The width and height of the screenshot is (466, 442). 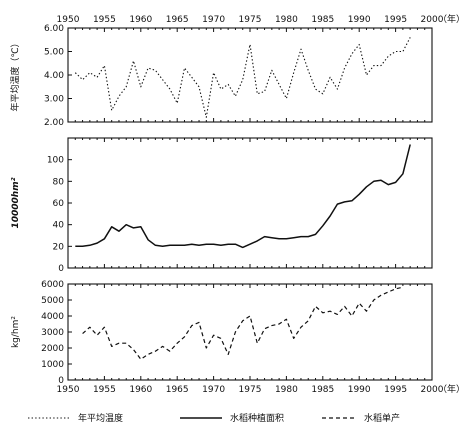 I want to click on y-tick-label: 4.00, so click(x=54, y=76).